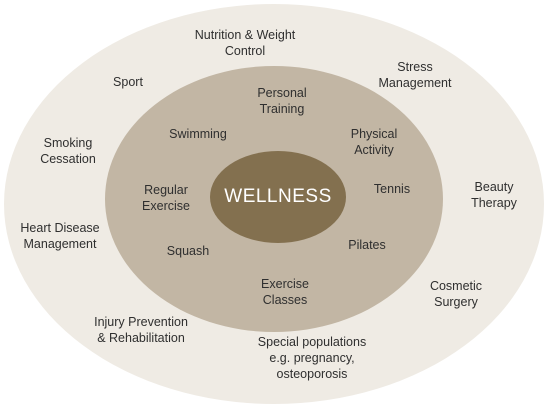  Describe the element at coordinates (245, 35) in the screenshot. I see `label-line: Nutrition & Weight` at that location.